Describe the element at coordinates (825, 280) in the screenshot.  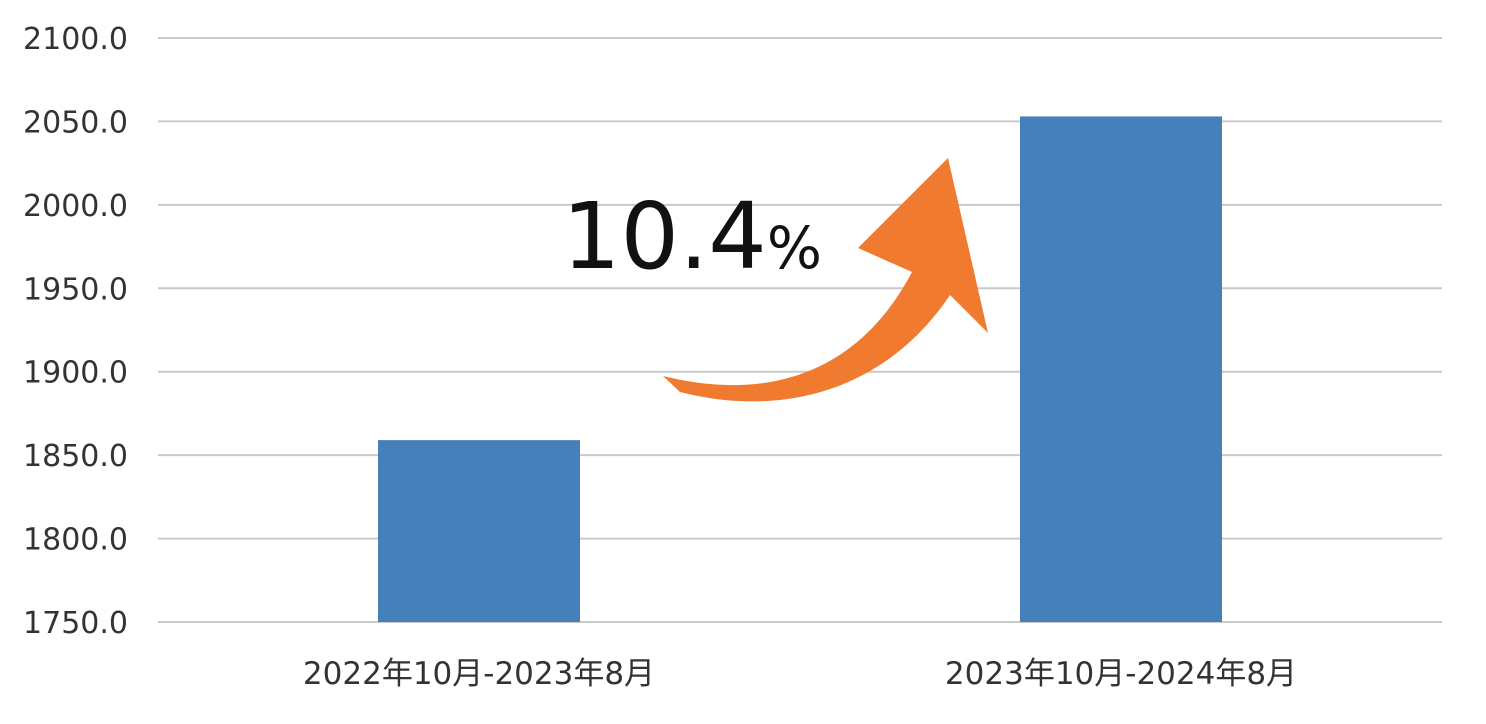
I see `growth-arrow-icon` at that location.